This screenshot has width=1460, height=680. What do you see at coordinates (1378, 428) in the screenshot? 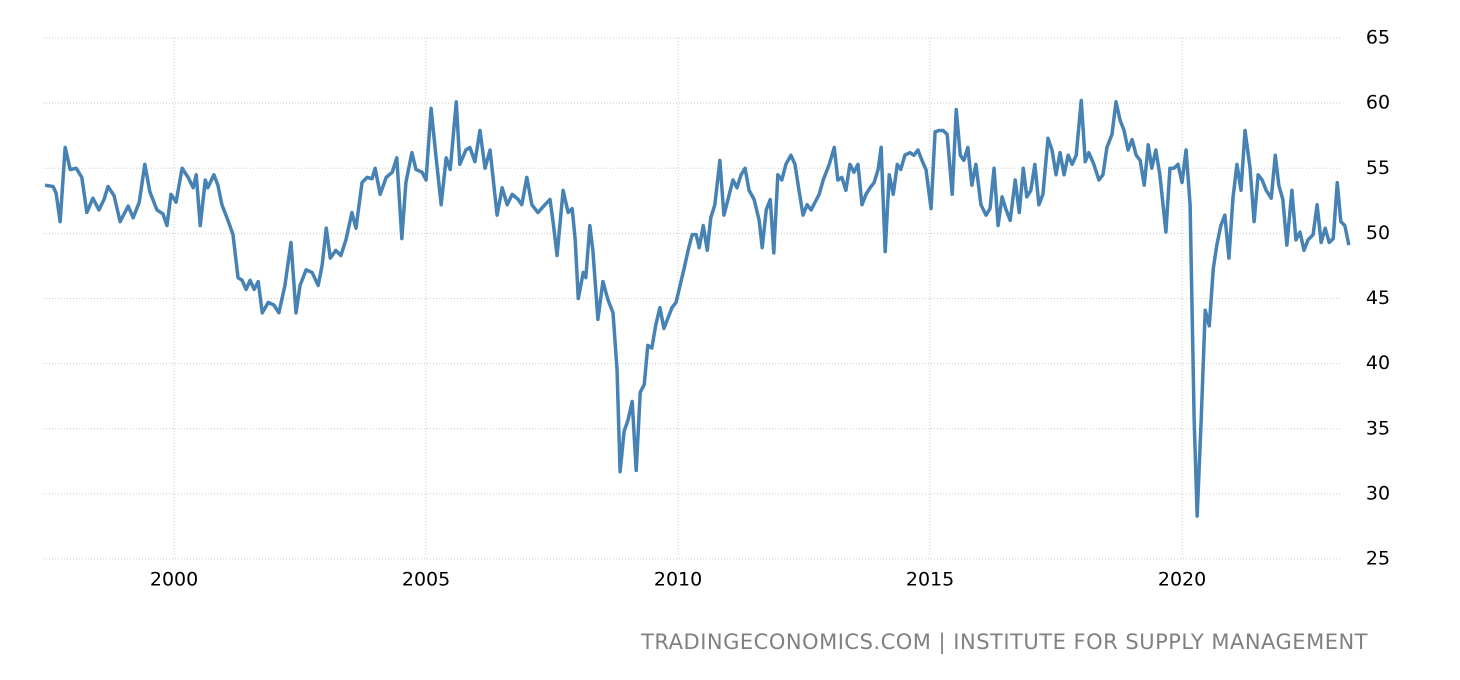
I see `y-tick-label: 35` at bounding box center [1378, 428].